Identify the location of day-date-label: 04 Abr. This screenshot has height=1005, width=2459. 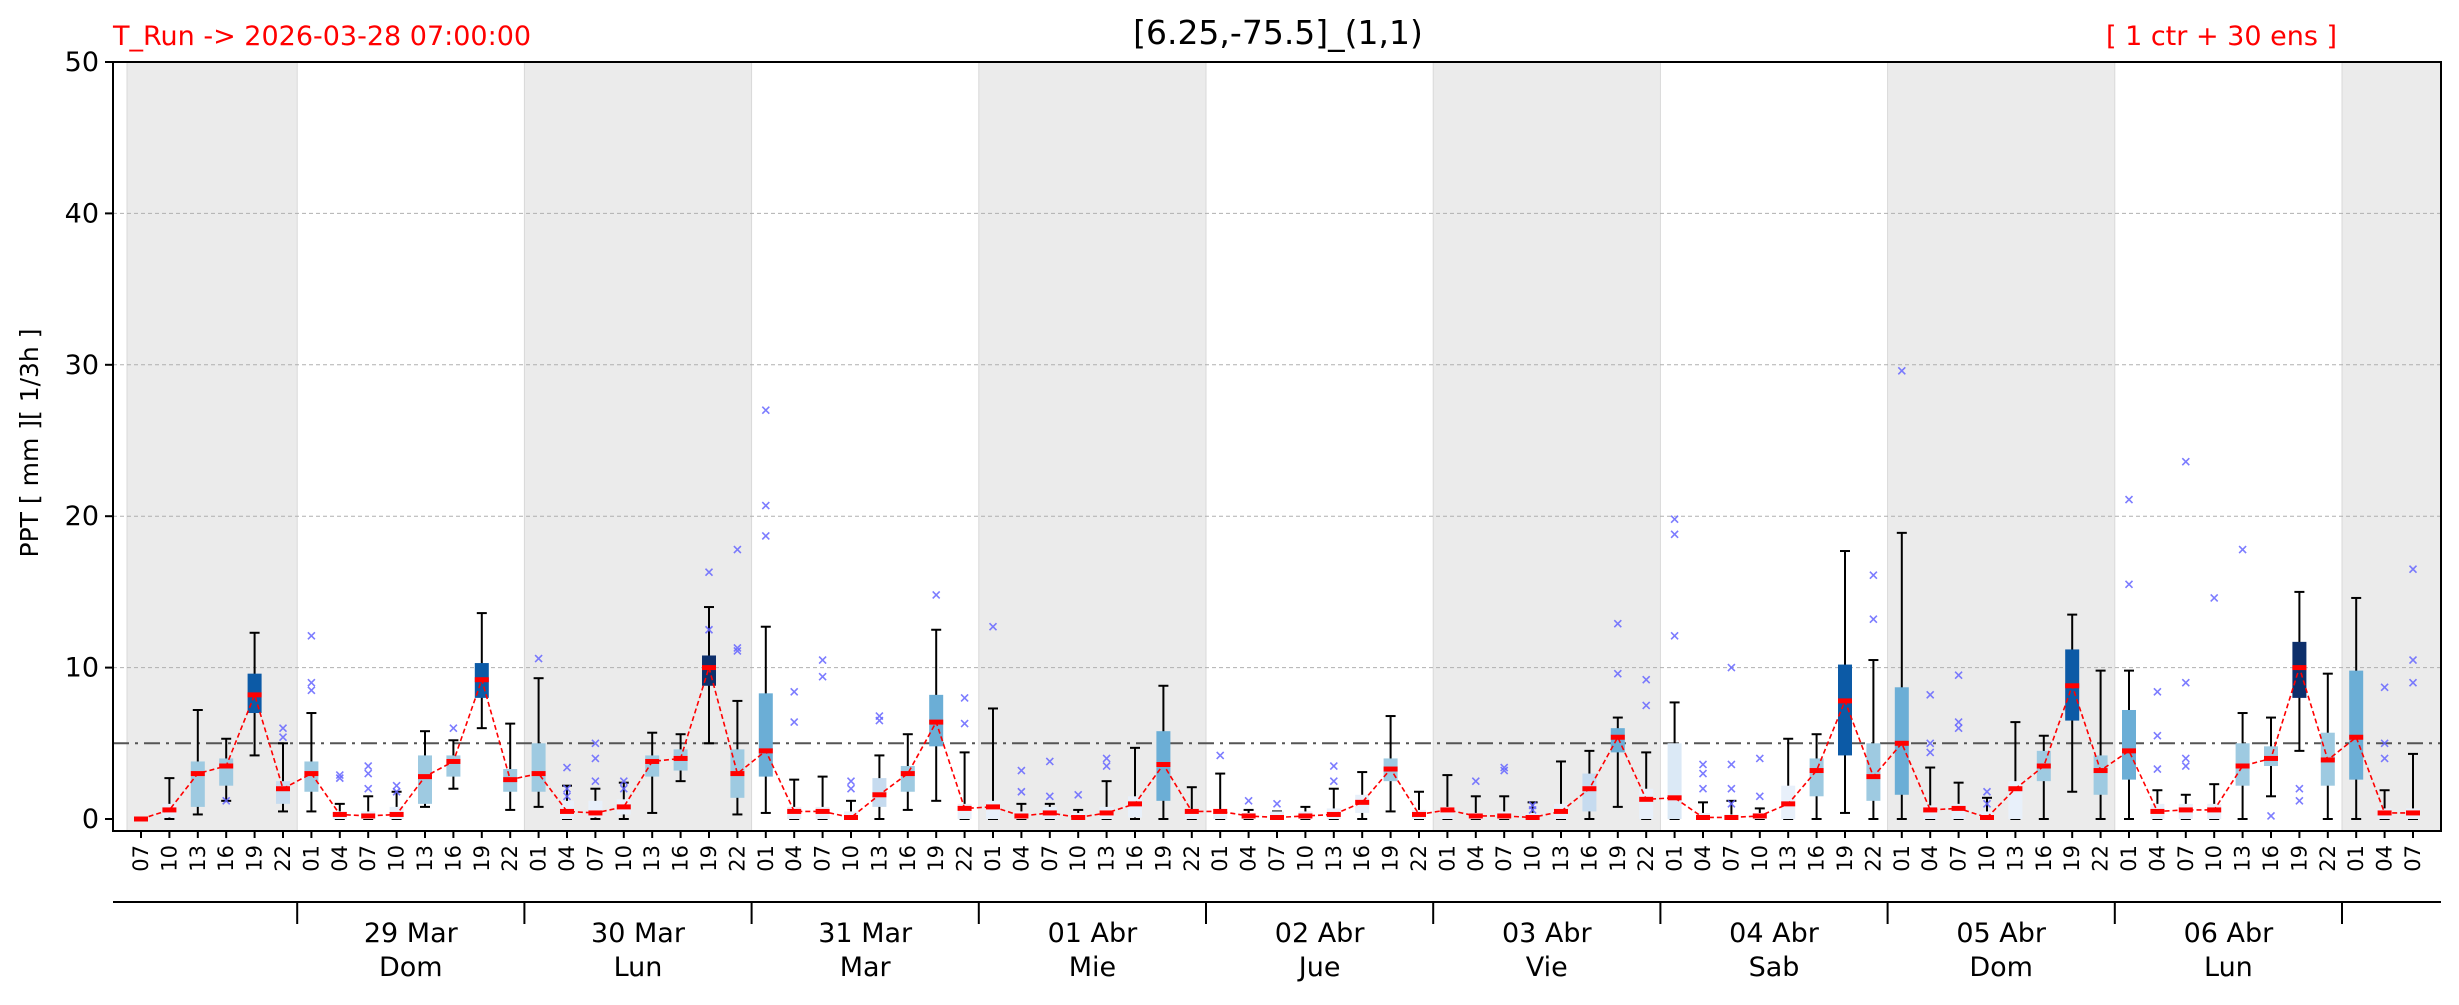
(1774, 933).